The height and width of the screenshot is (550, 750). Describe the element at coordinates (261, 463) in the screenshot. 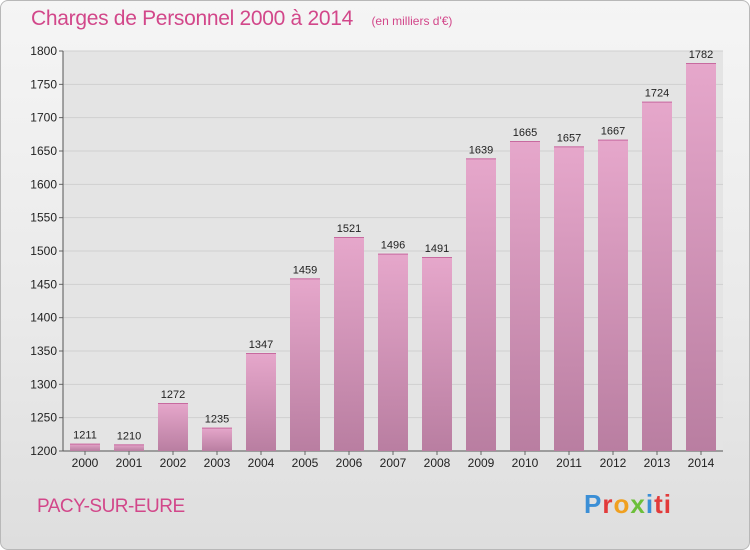

I see `x-tick-label: 2004` at that location.